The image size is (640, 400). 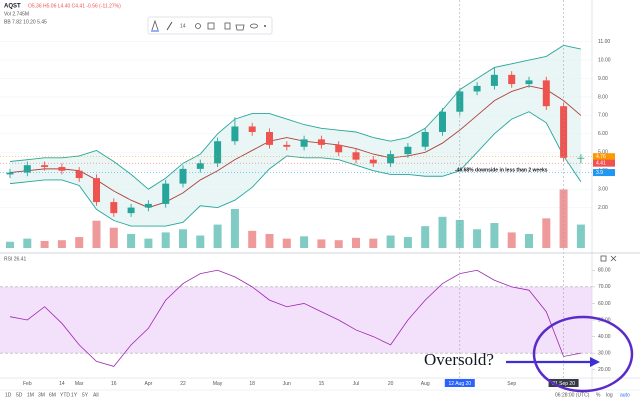 I want to click on callout-arrowhead, so click(x=595, y=362).